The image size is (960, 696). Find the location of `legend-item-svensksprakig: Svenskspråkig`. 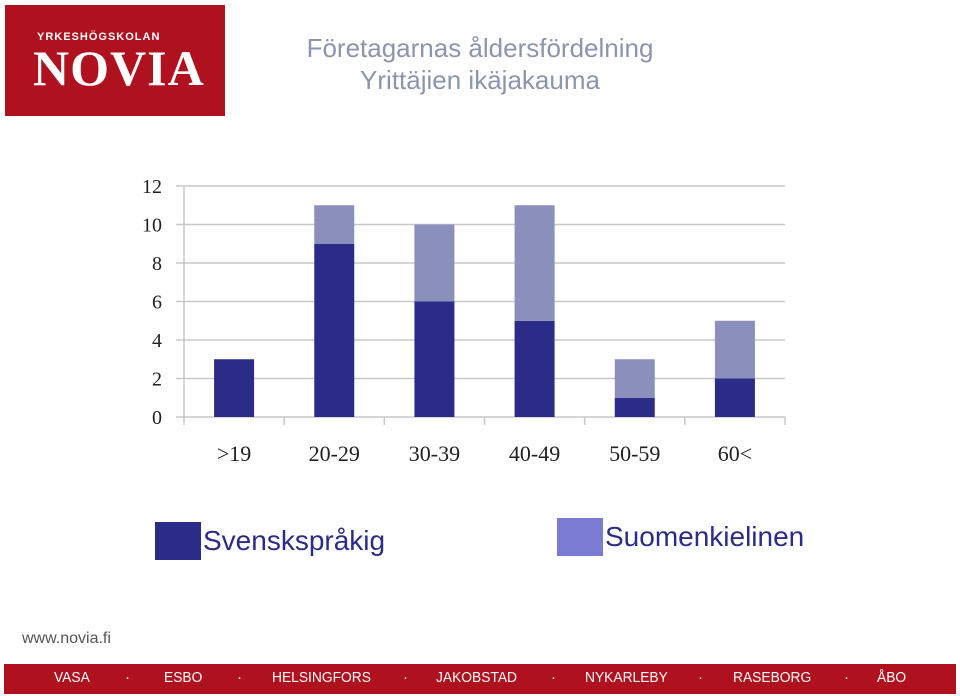

legend-item-svensksprakig: Svenskspråkig is located at coordinates (270, 541).